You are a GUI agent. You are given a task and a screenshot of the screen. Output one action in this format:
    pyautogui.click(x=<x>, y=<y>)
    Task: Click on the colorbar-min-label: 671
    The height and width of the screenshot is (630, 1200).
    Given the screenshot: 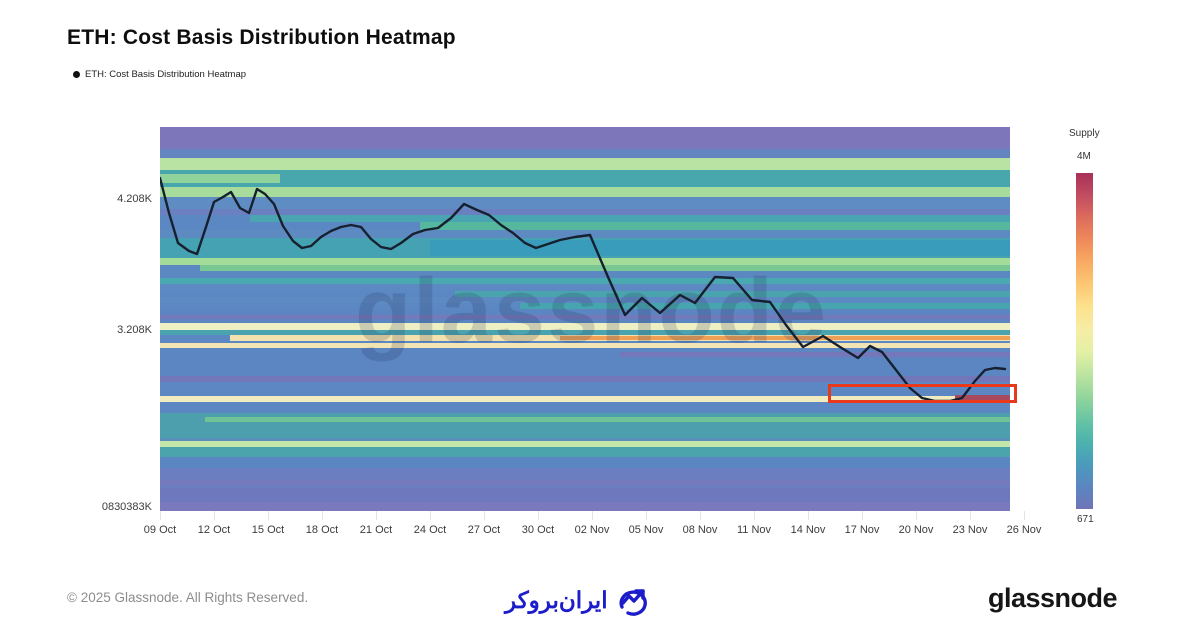 What is the action you would take?
    pyautogui.click(x=1085, y=519)
    